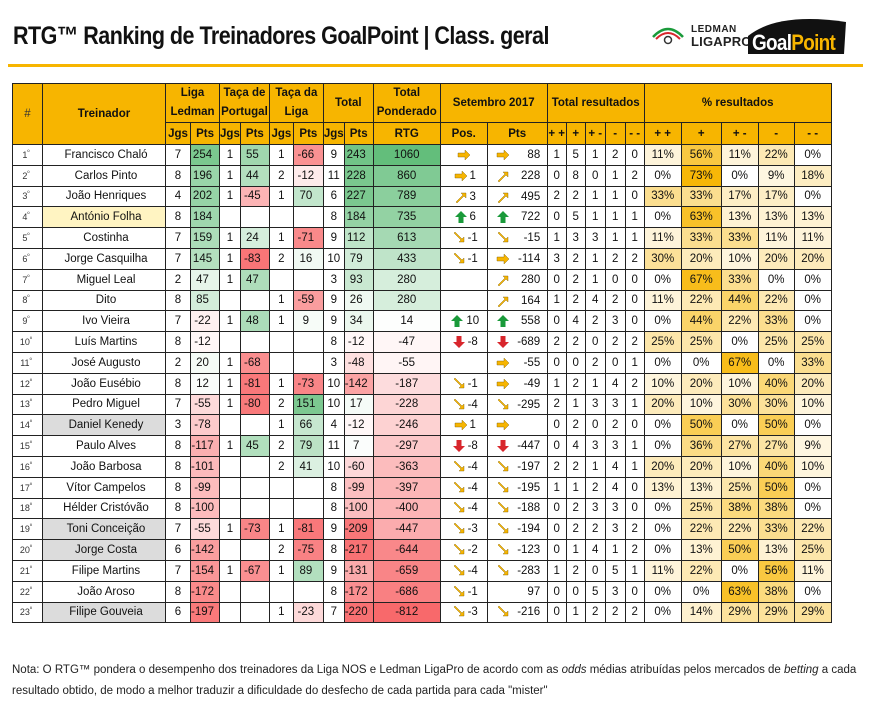  Describe the element at coordinates (595, 362) in the screenshot. I see `res-pm: 2` at that location.